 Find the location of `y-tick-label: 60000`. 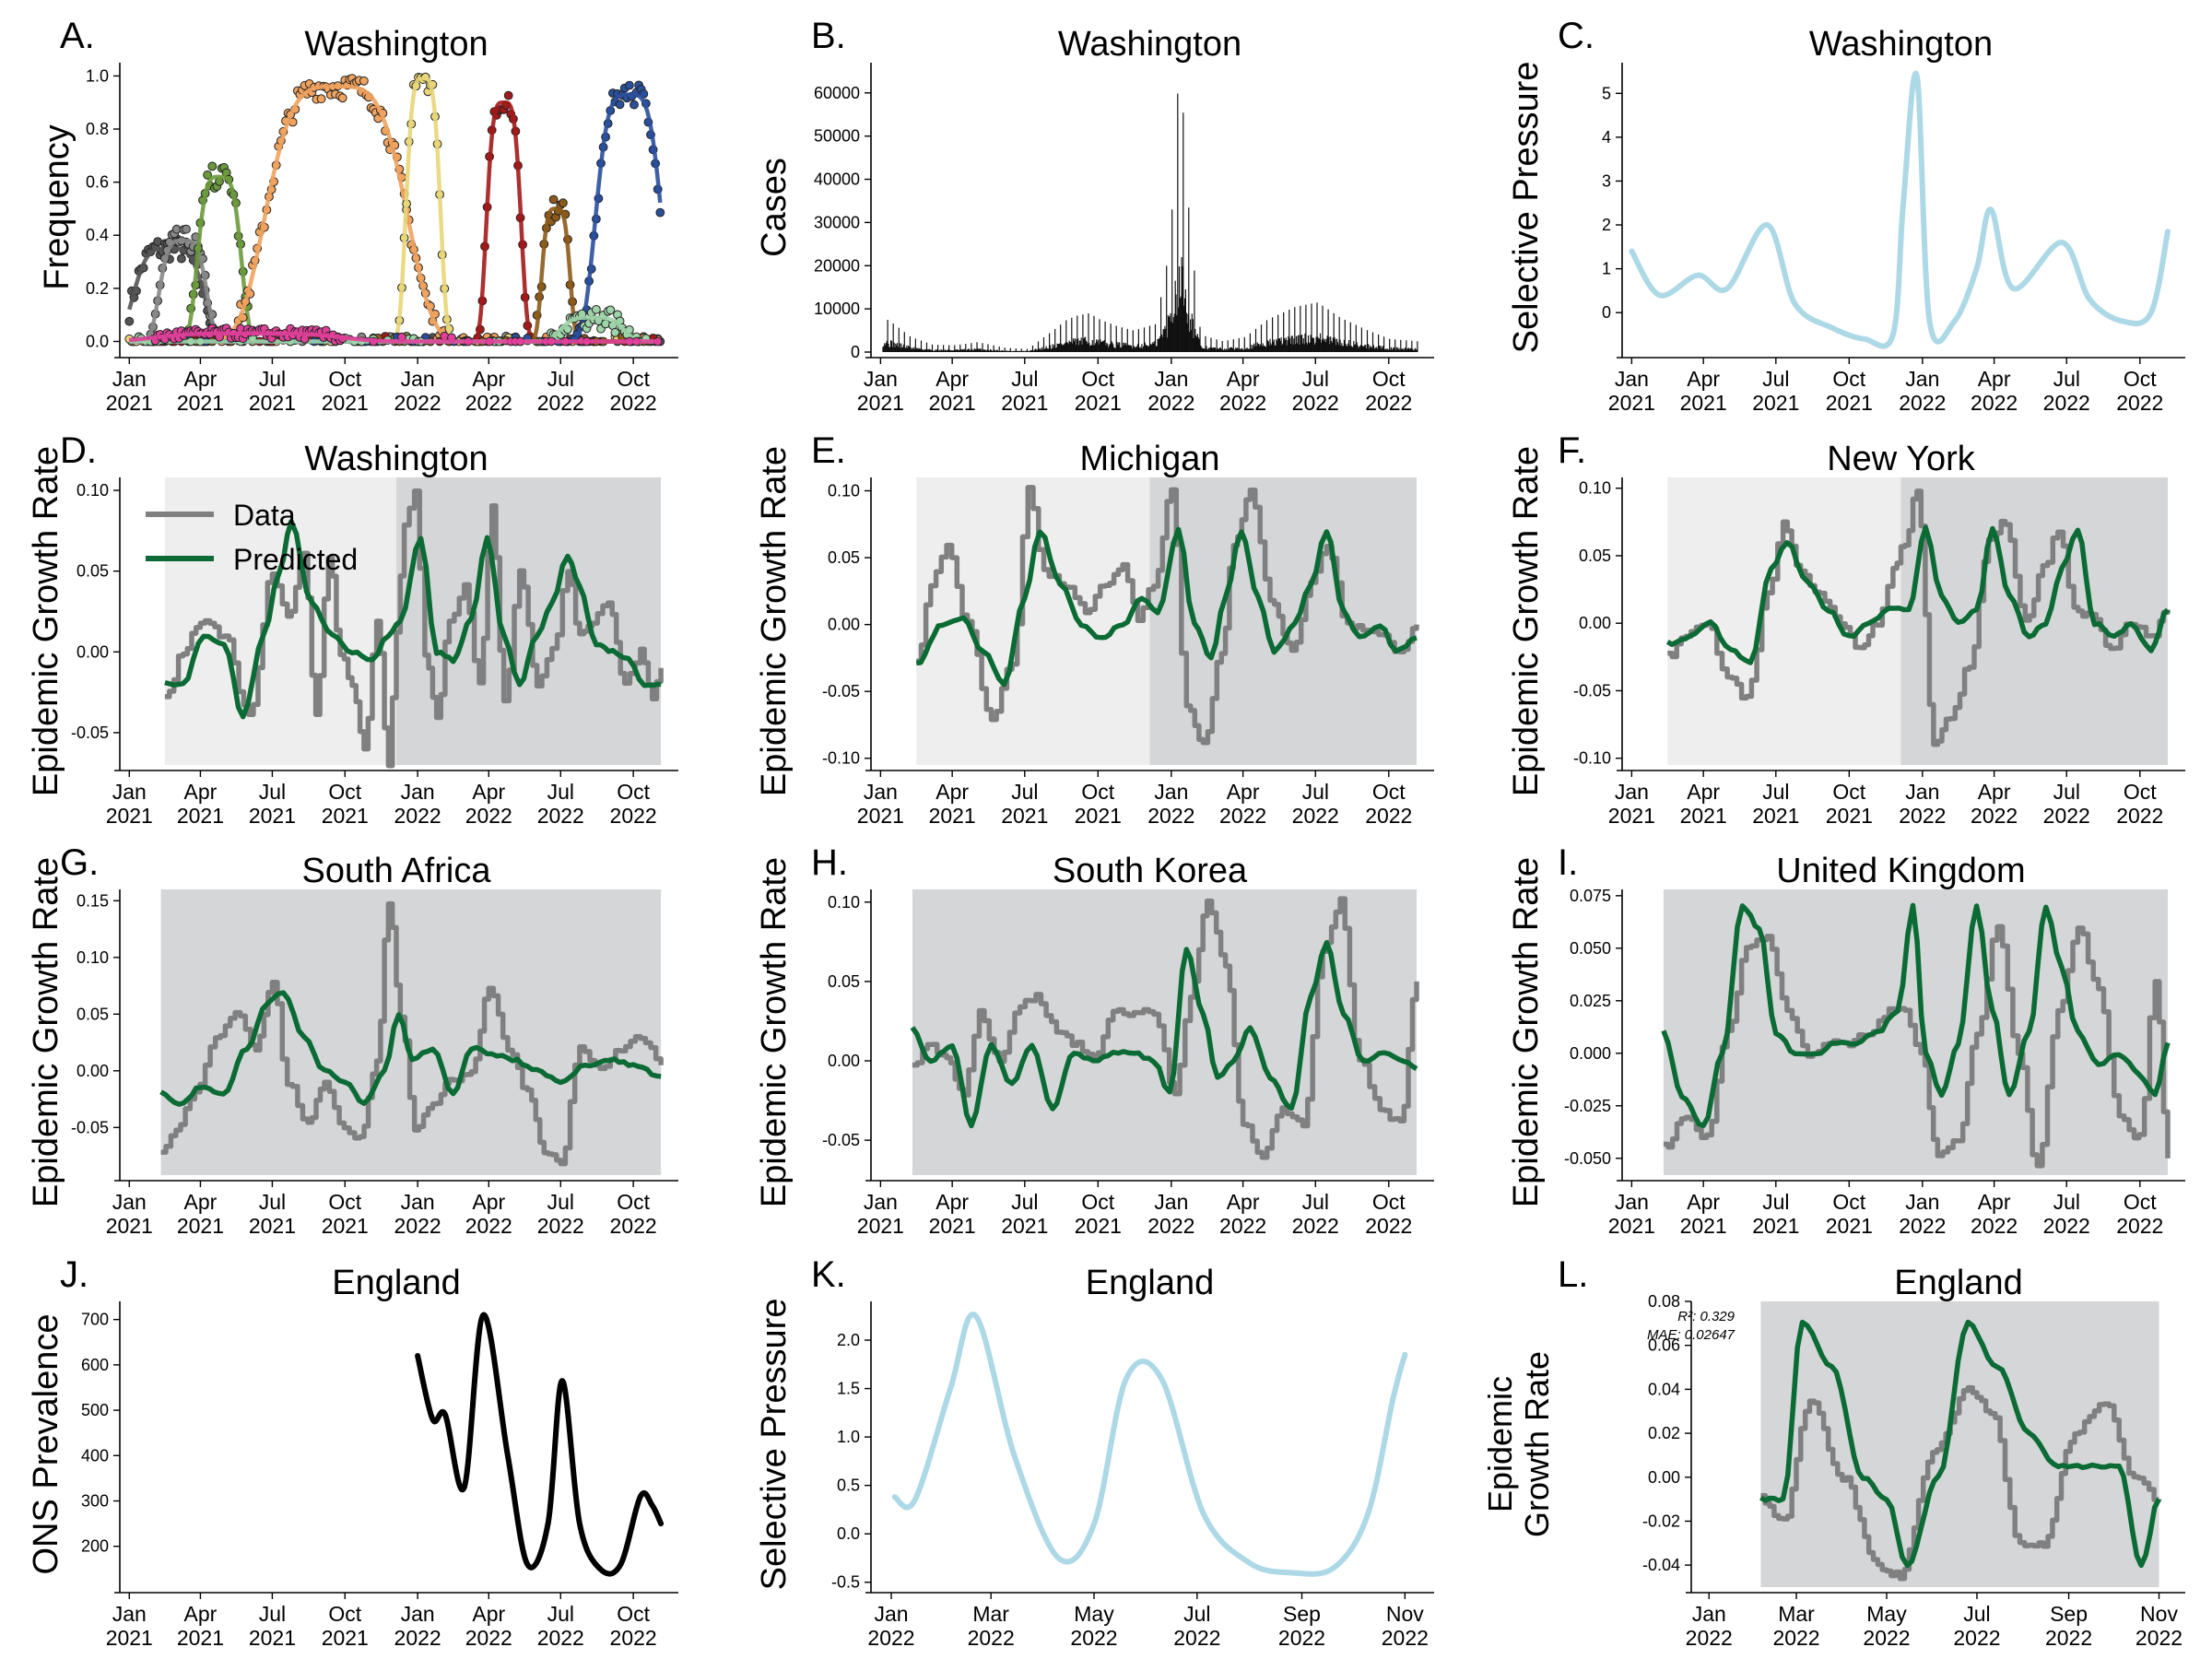

y-tick-label: 60000 is located at coordinates (837, 93).